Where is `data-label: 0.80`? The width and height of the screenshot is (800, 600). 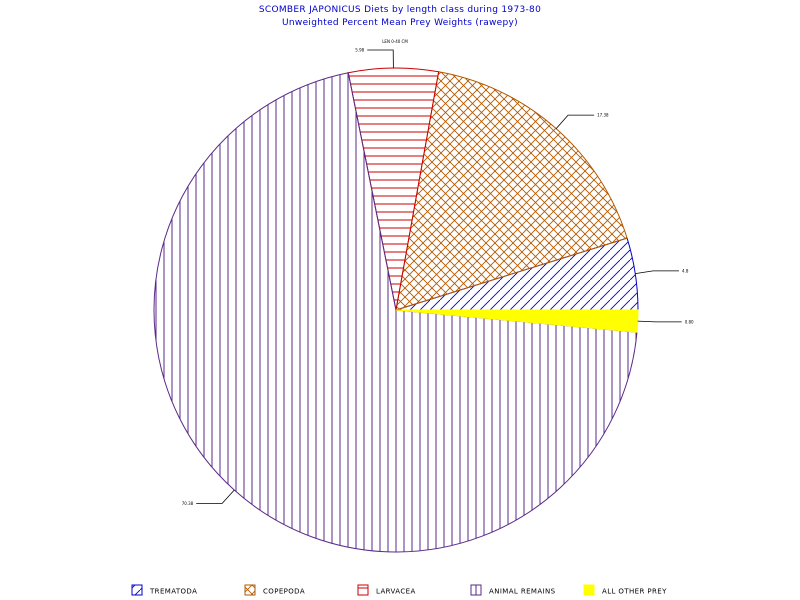
data-label: 0.80 is located at coordinates (689, 321).